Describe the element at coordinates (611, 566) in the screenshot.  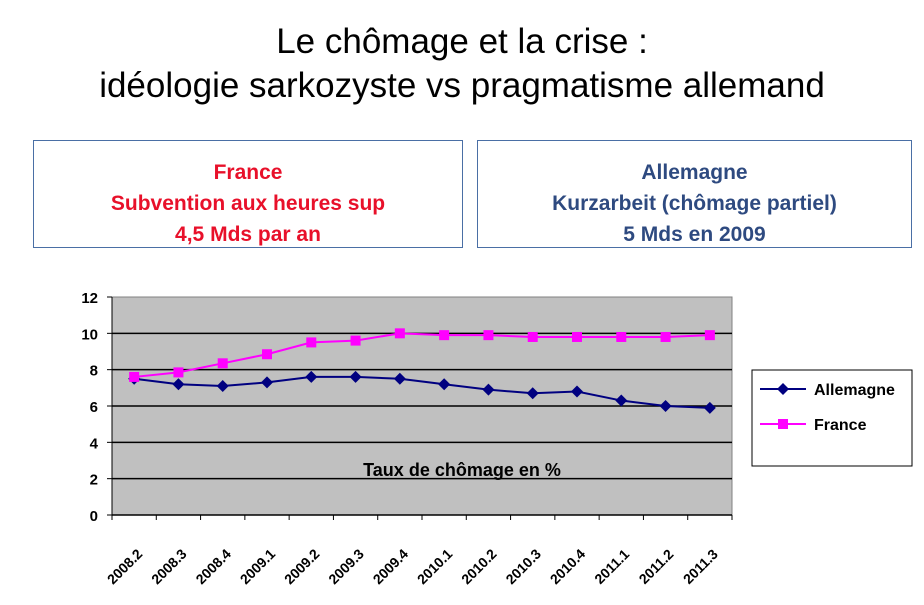
I see `x-tick-label: 2011.1` at that location.